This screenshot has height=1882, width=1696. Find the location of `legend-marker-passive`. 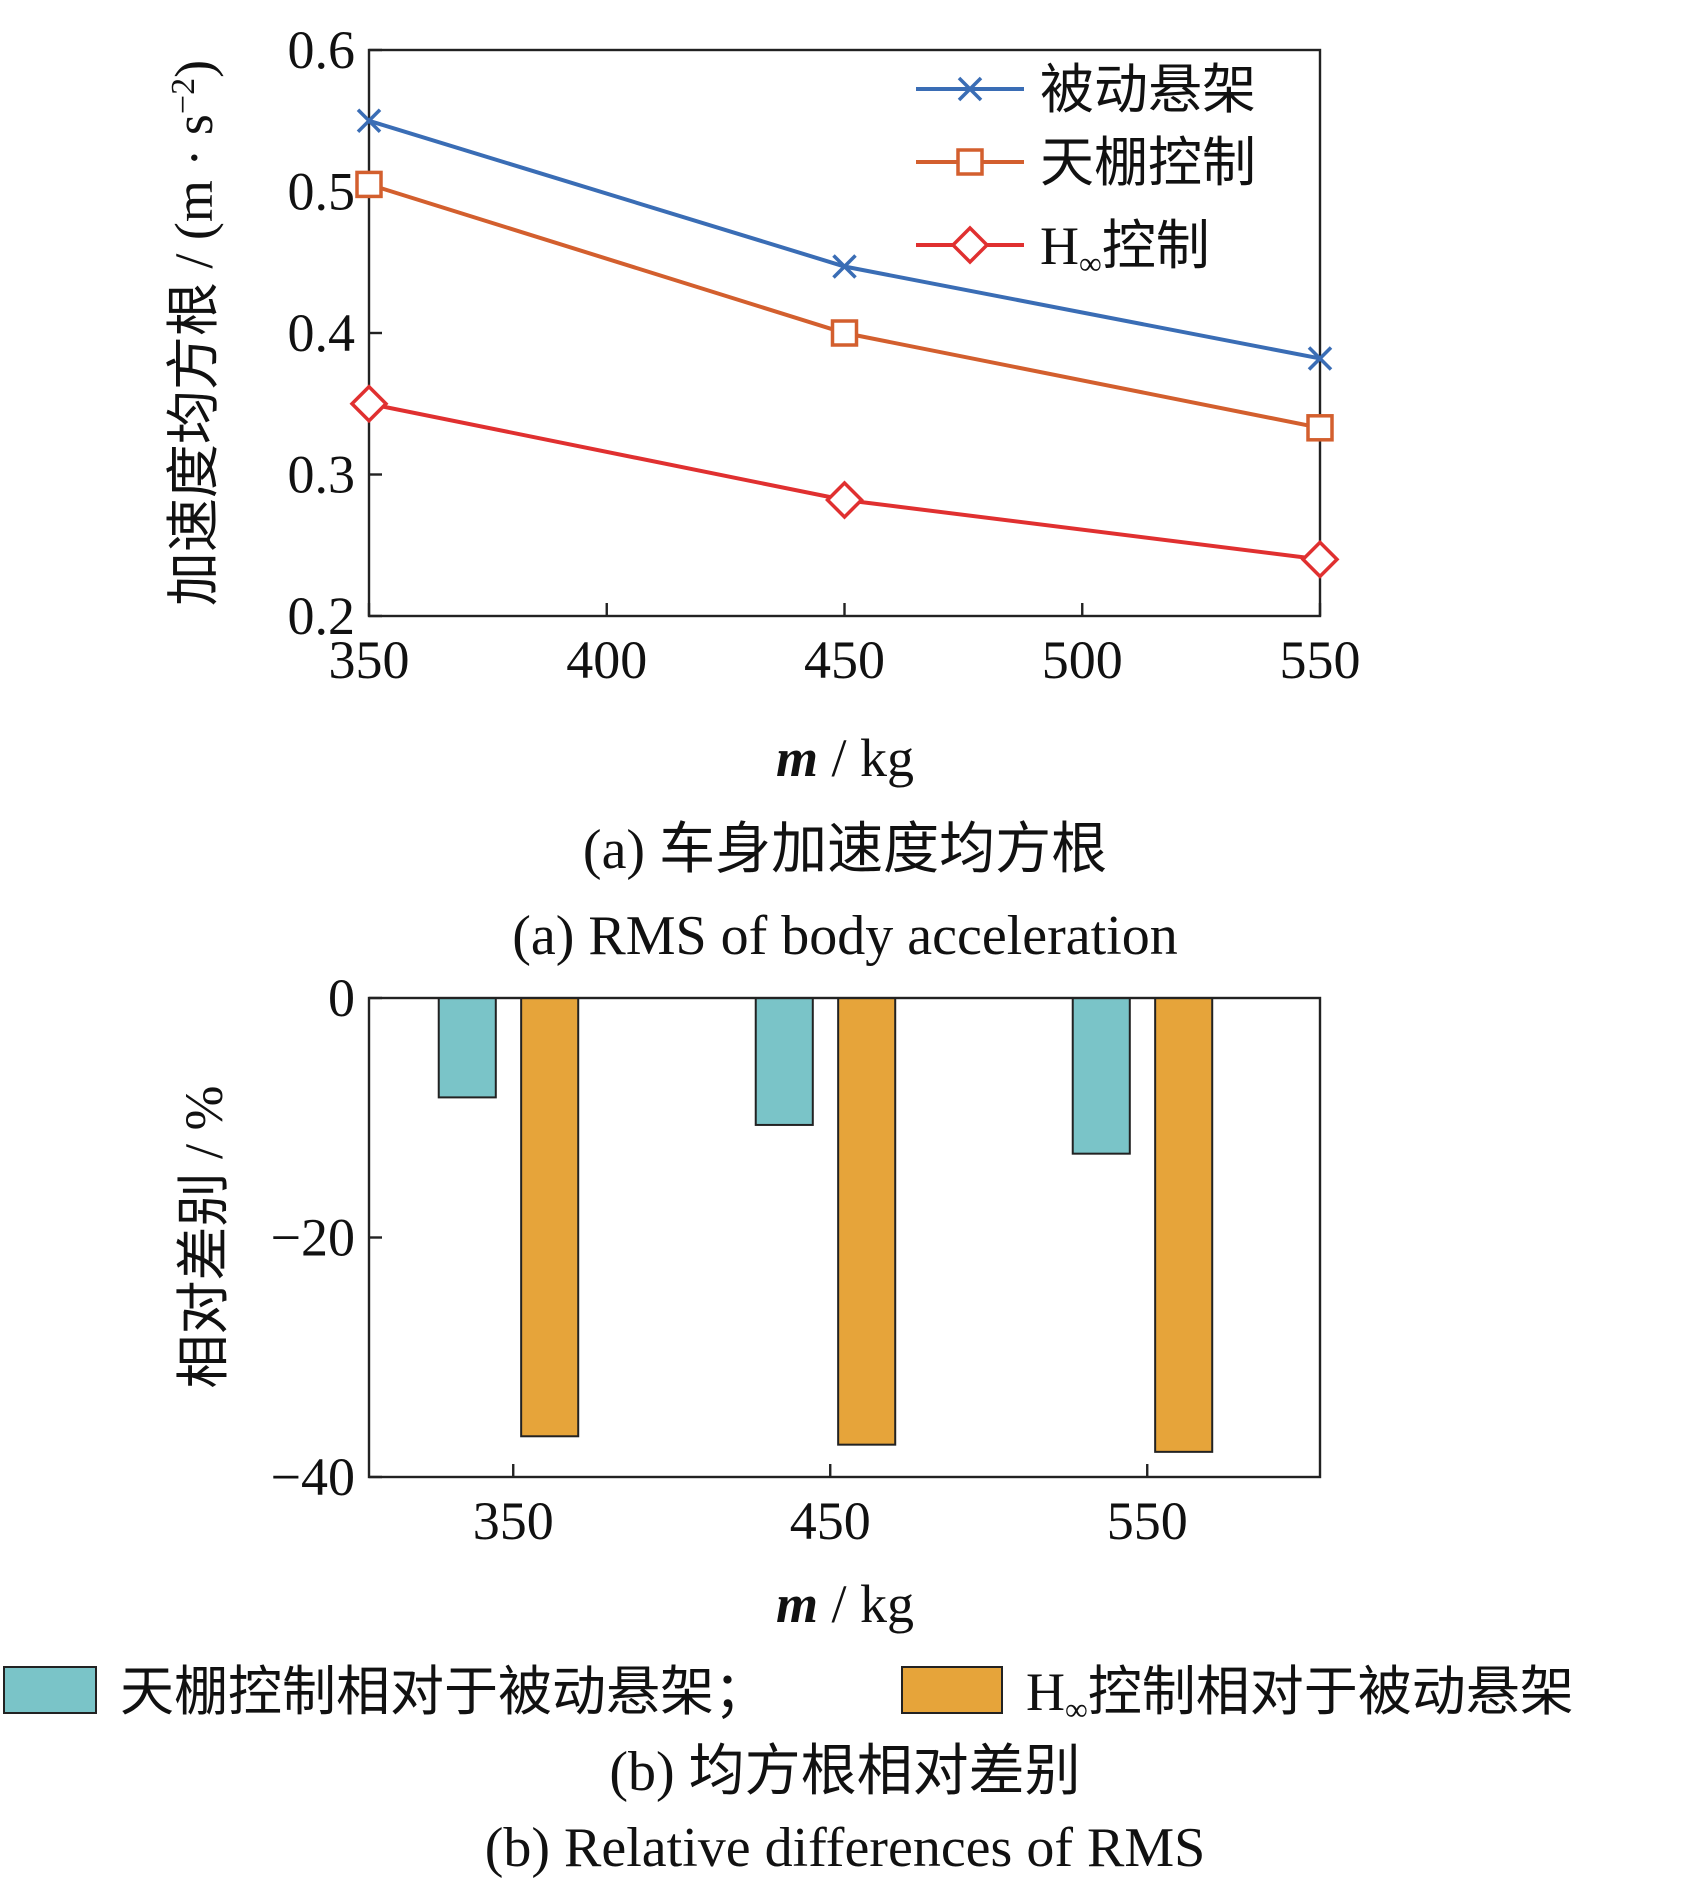

legend-marker-passive is located at coordinates (970, 89).